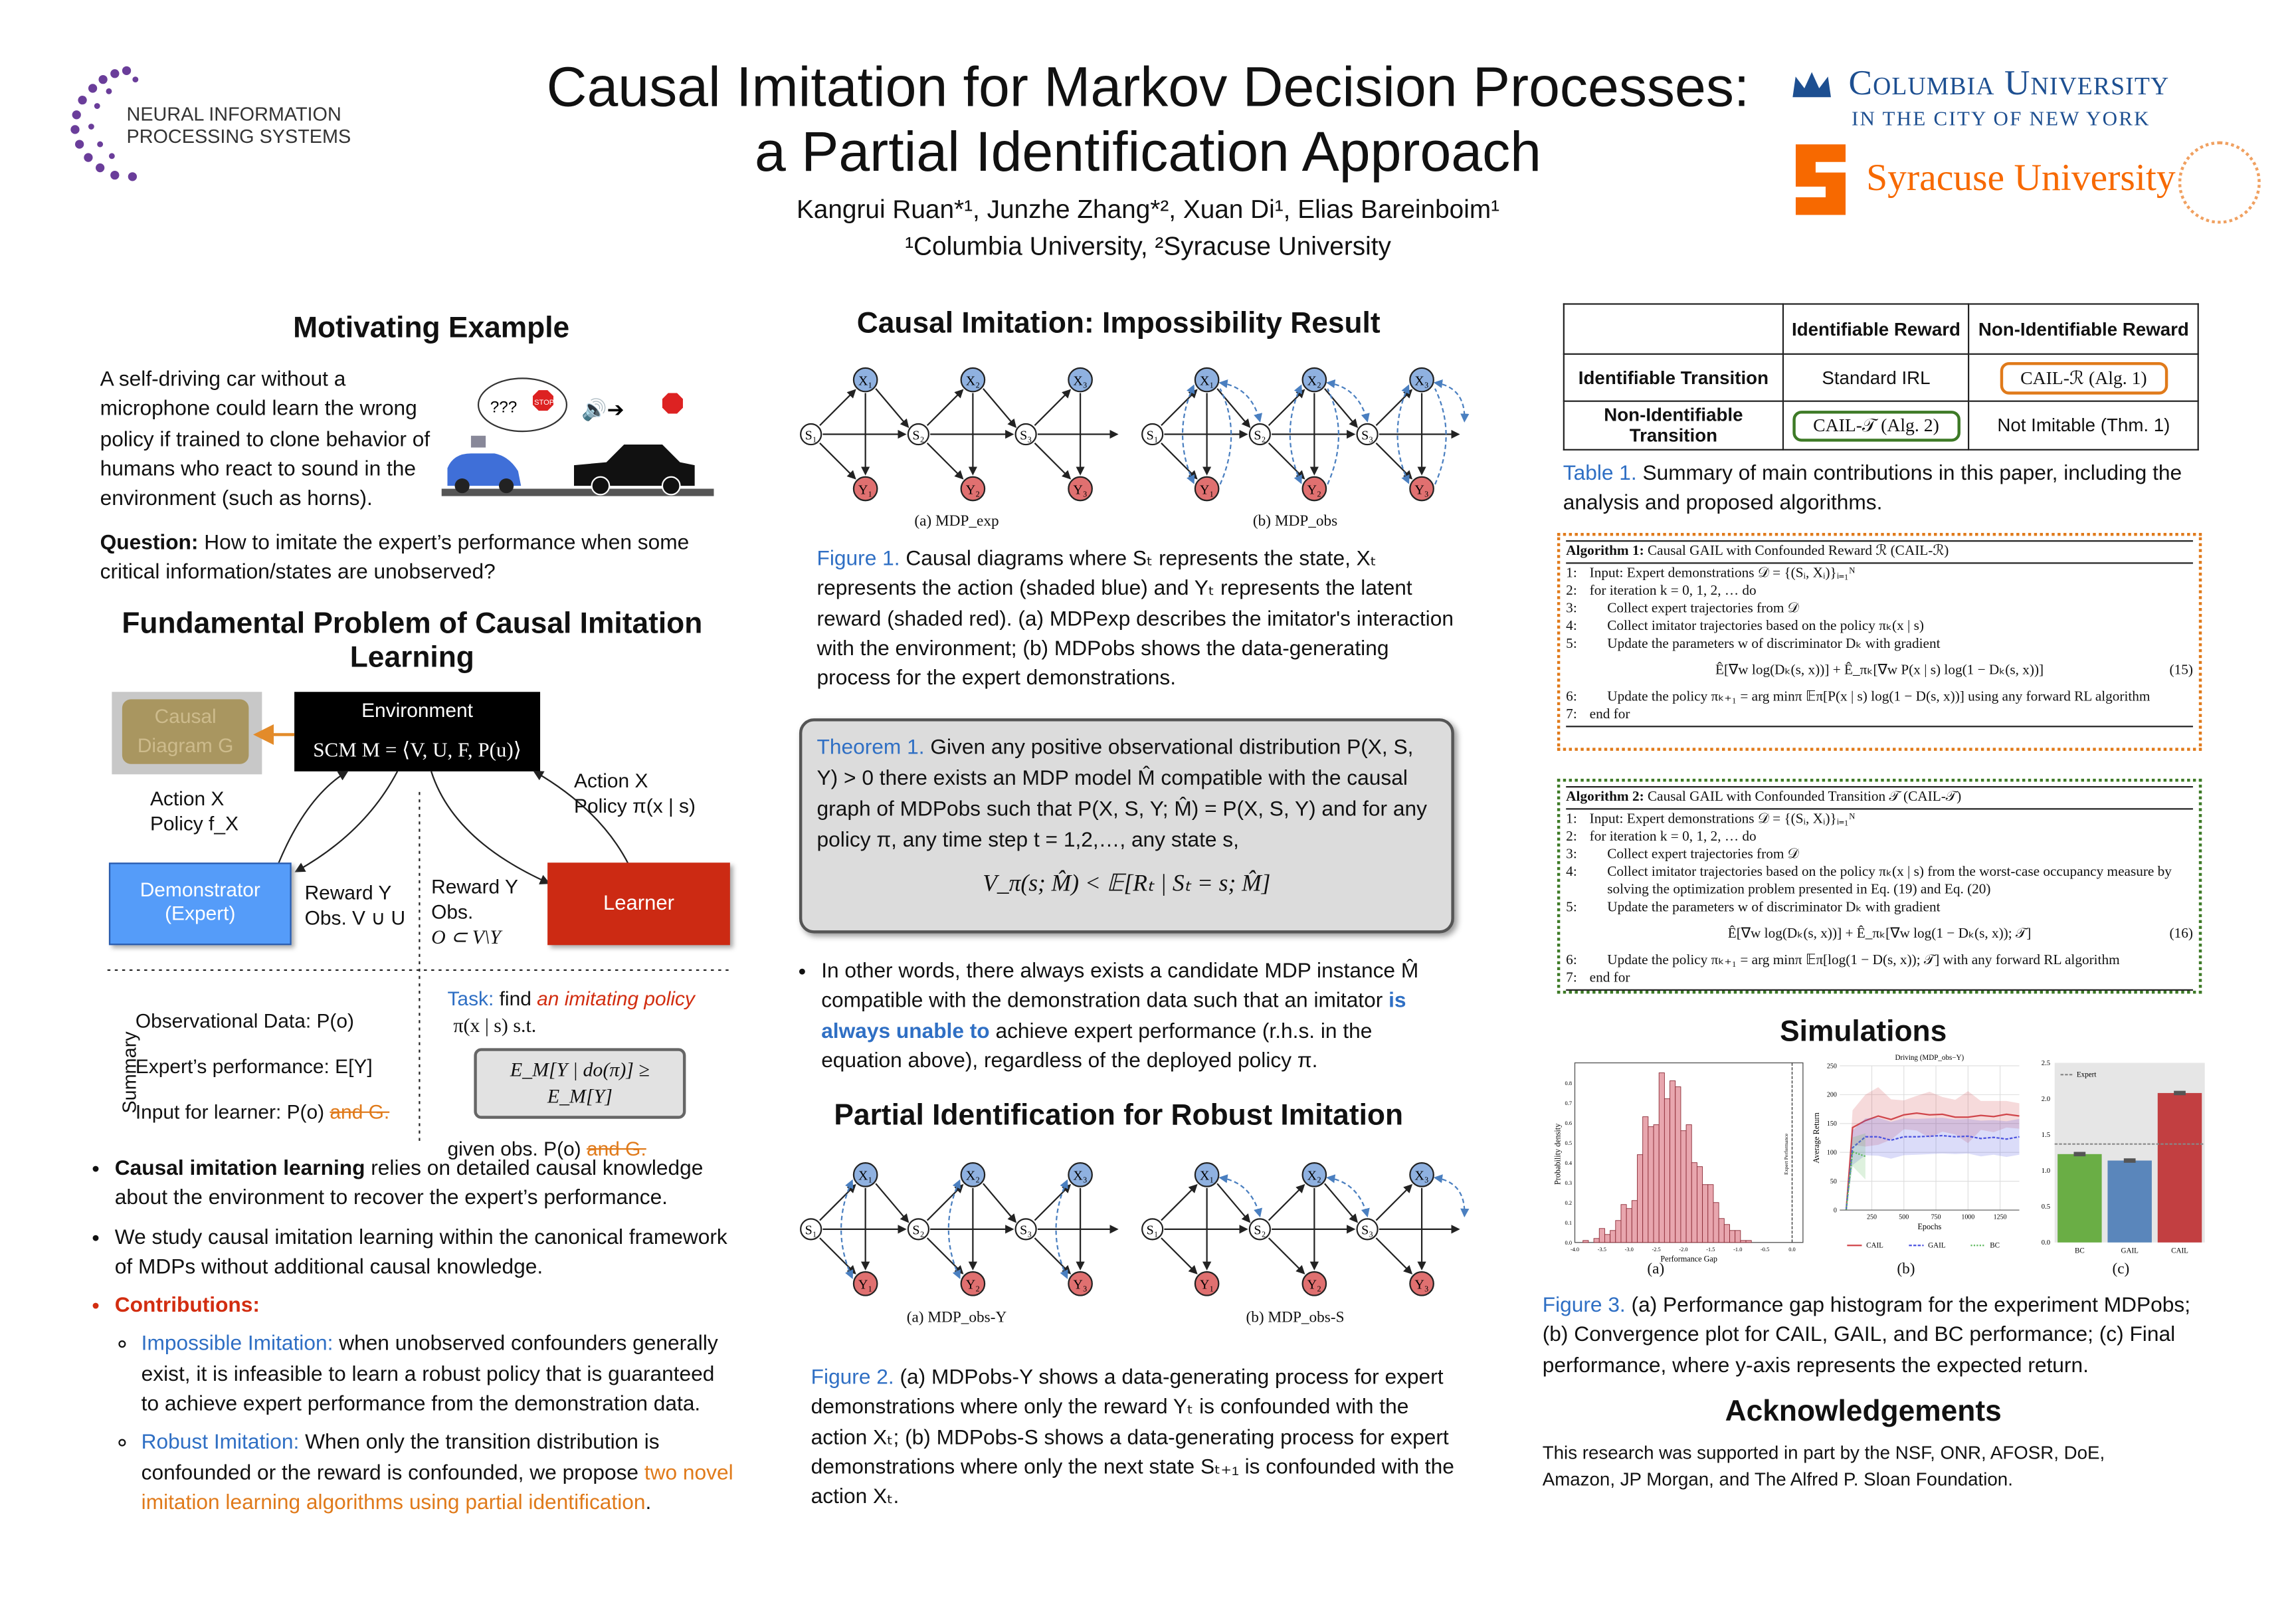 The height and width of the screenshot is (1624, 2296). I want to click on crown-icon, so click(1812, 85).